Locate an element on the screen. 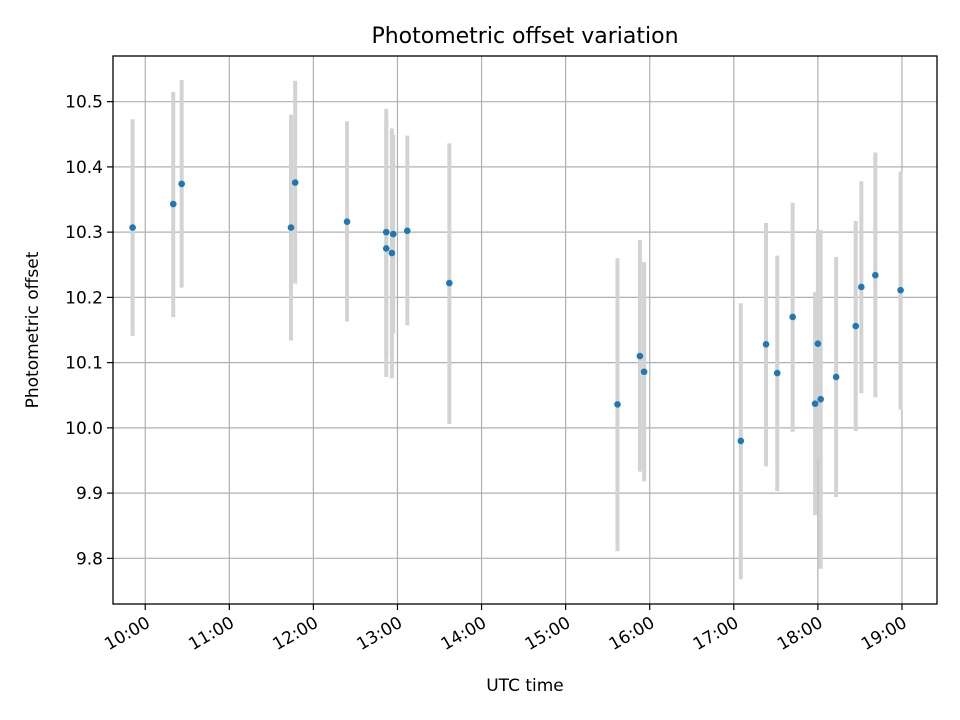 This screenshot has width=960, height=720. y-tick-label: 10.5 is located at coordinates (84, 103).